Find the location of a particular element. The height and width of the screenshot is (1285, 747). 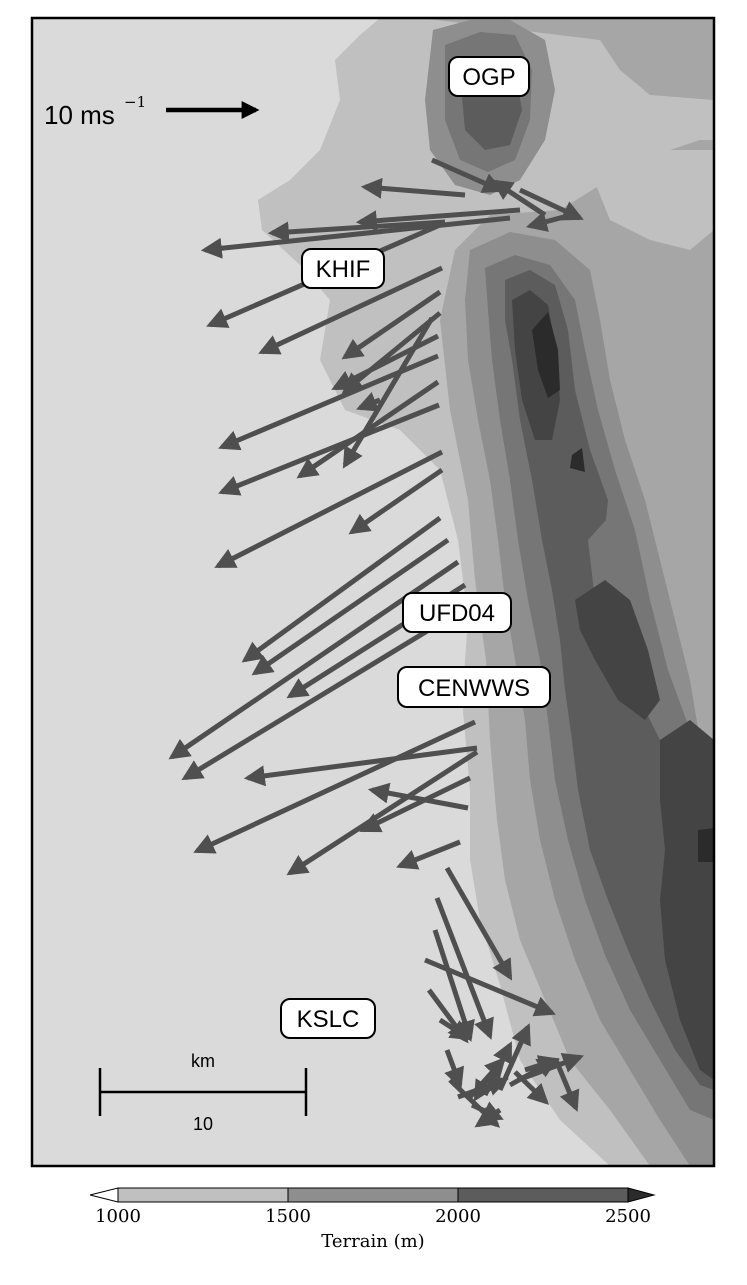

colorbar-tick-1000: 1000 is located at coordinates (118, 1216).